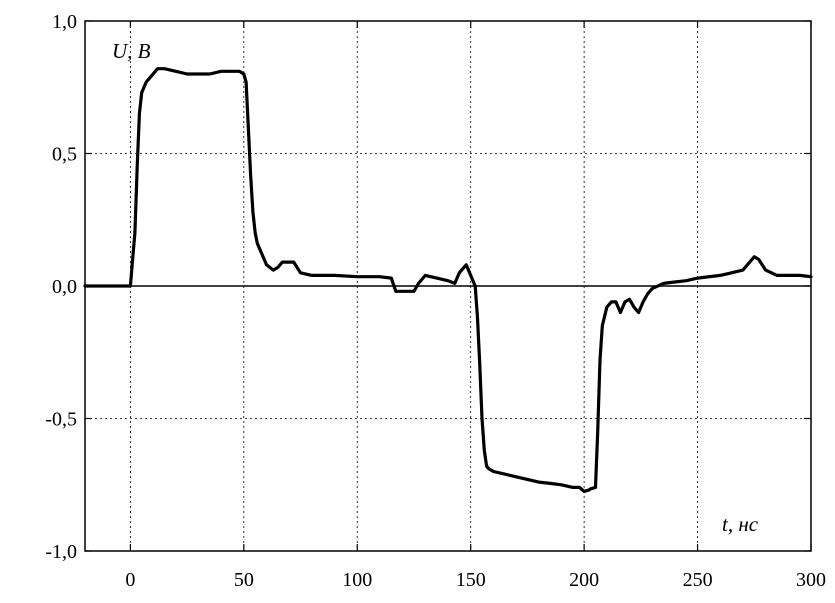 This screenshot has width=835, height=603. Describe the element at coordinates (130, 580) in the screenshot. I see `x-tick-label: 0` at that location.